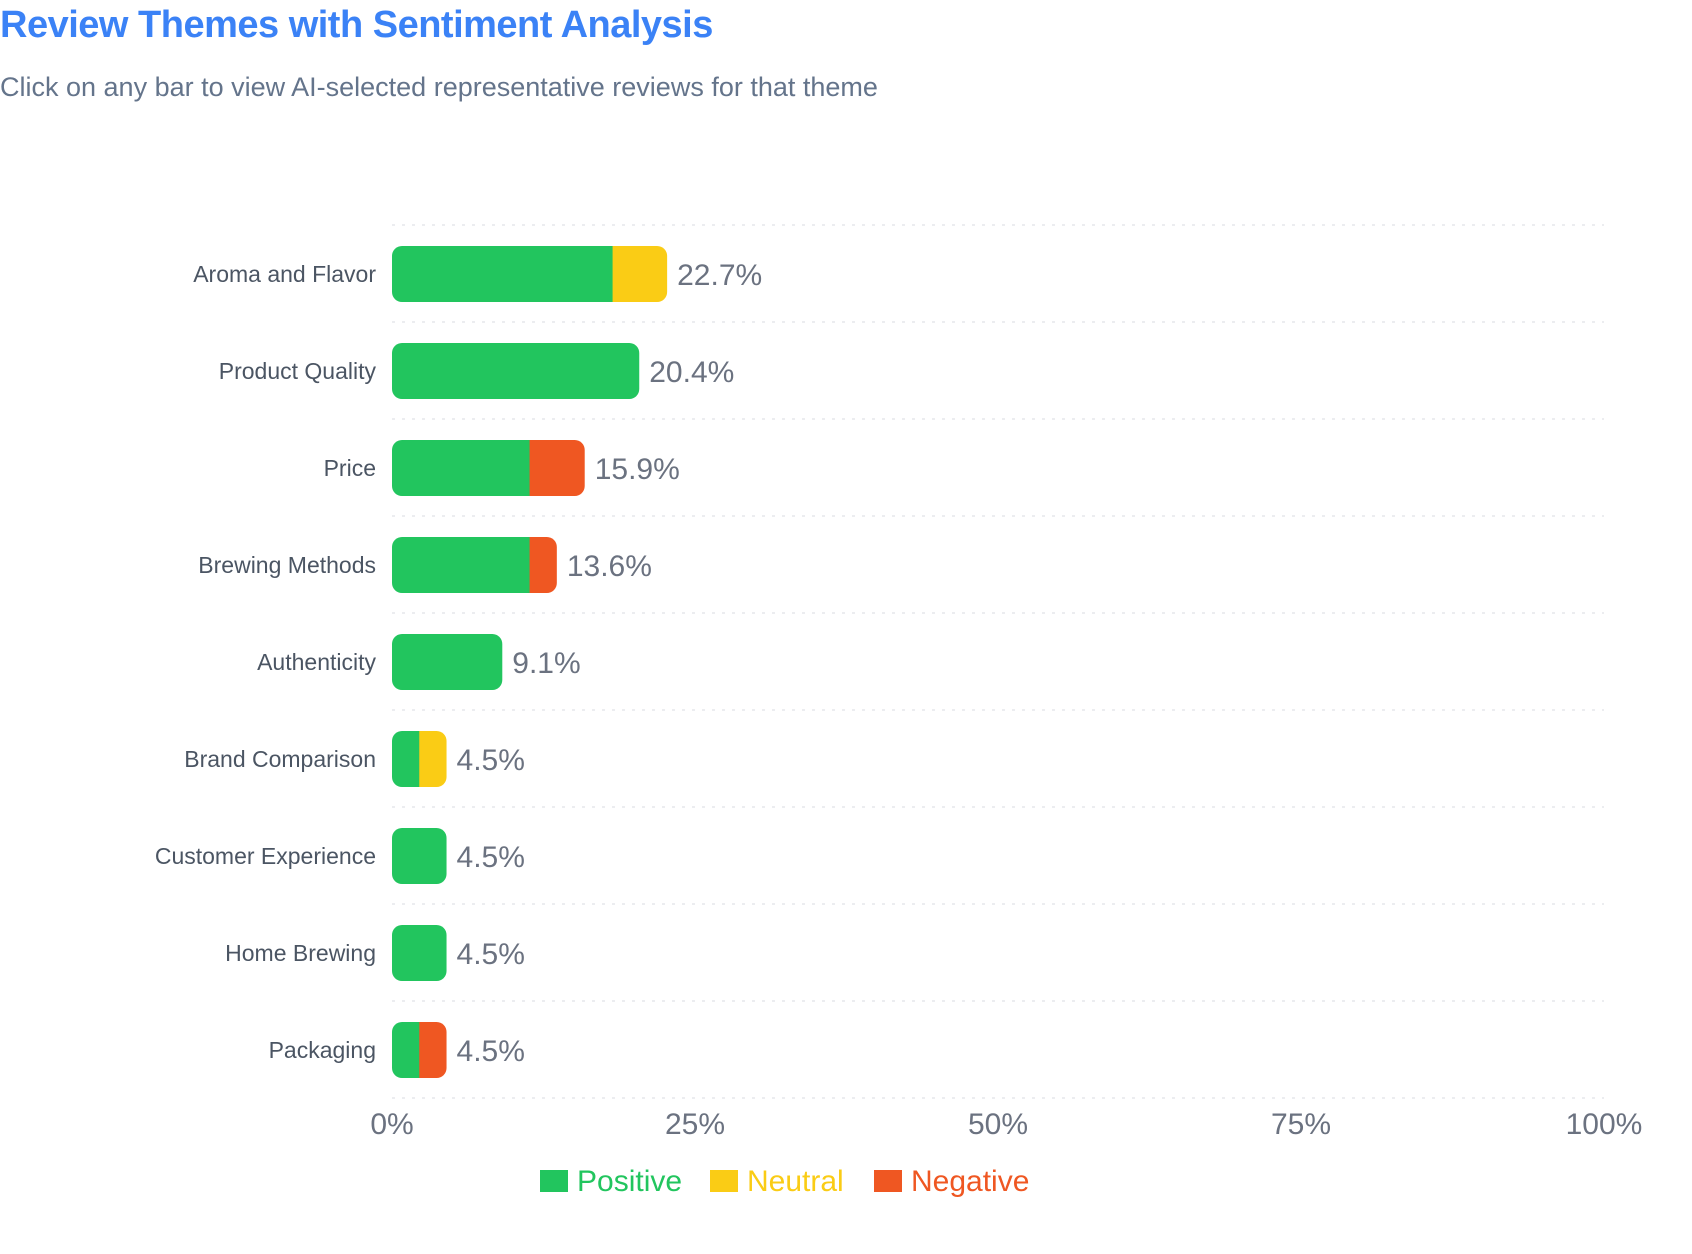  Describe the element at coordinates (546, 663) in the screenshot. I see `value-label: 9.1%` at that location.